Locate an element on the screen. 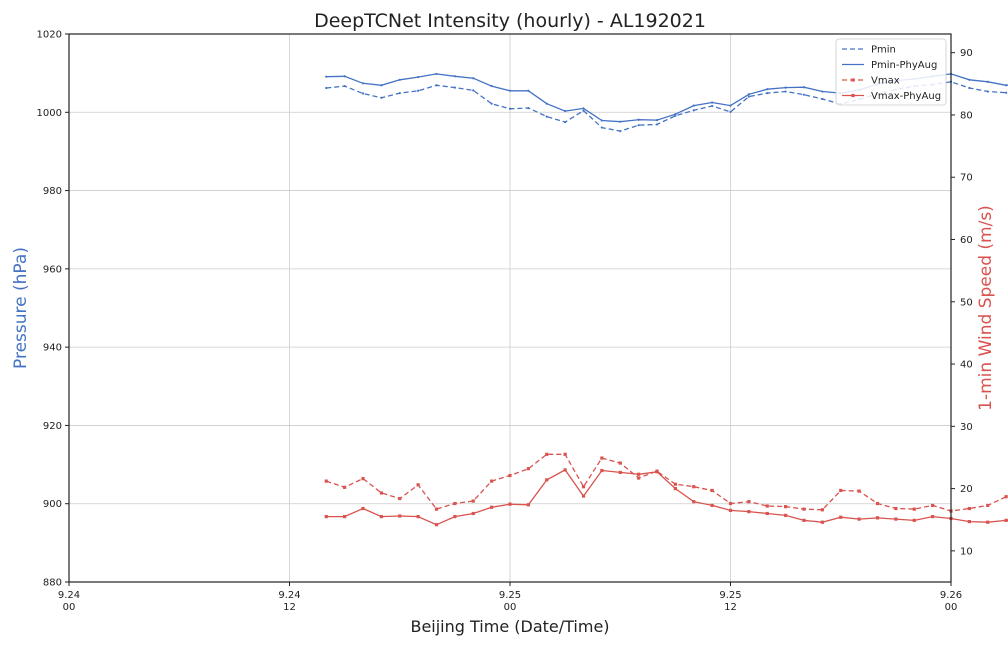 This screenshot has width=1008, height=648. chart-title: DeepTCNet Intensity (hourly) - AL192021 is located at coordinates (510, 21).